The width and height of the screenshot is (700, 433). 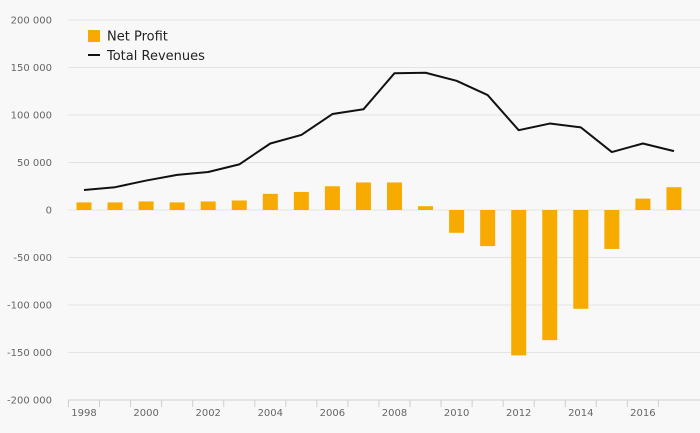 What do you see at coordinates (456, 413) in the screenshot?
I see `x-tick-label: 2010` at bounding box center [456, 413].